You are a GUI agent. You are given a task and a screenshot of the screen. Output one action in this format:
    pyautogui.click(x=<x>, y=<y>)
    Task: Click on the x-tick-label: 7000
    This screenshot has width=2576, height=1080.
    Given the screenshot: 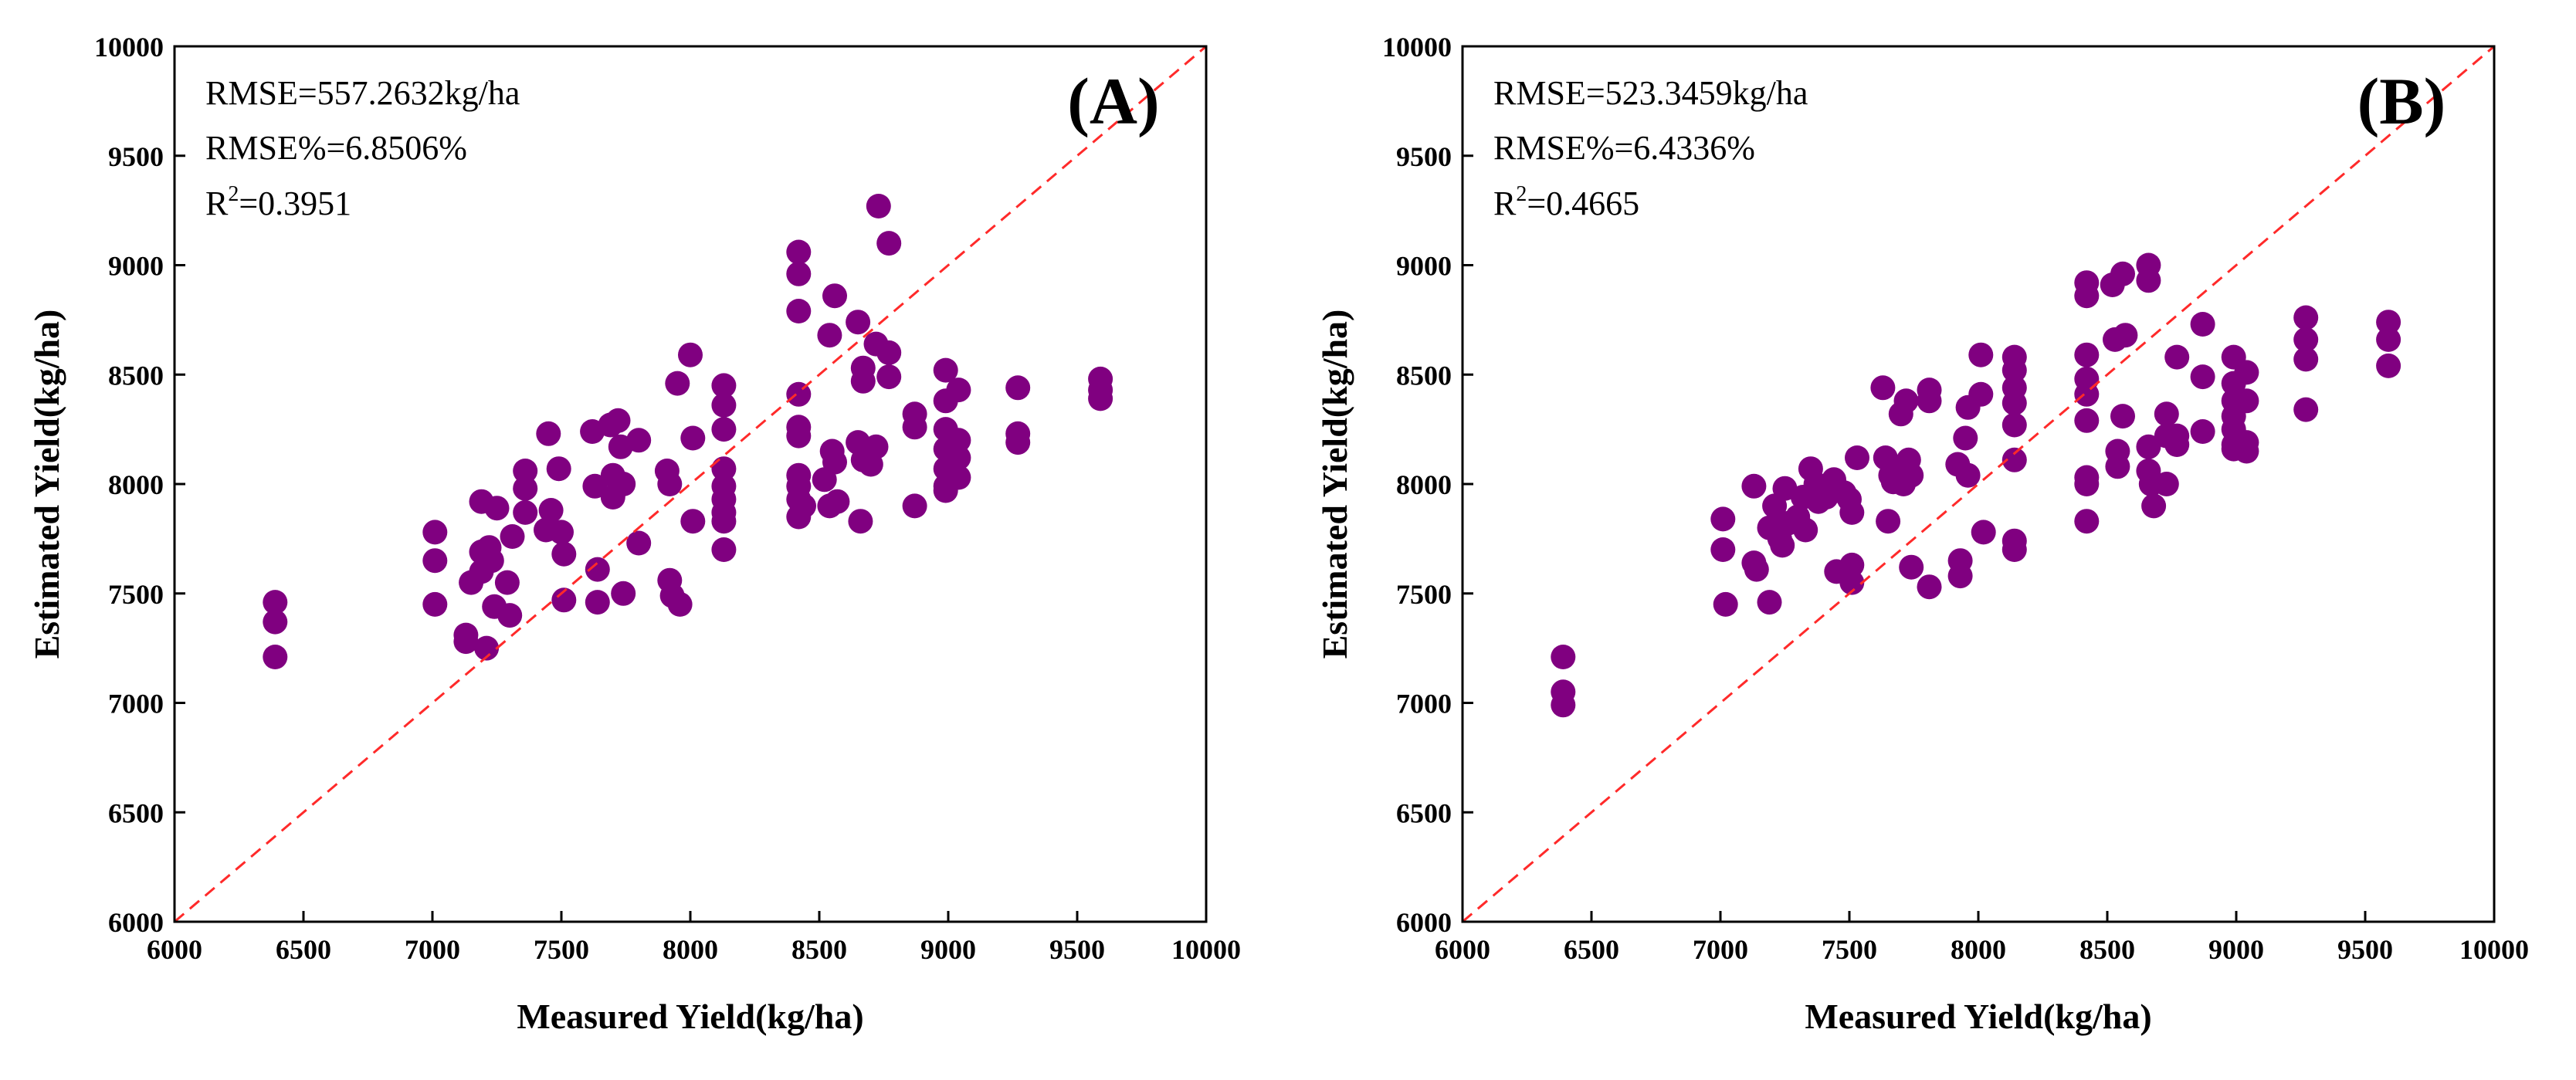 What is the action you would take?
    pyautogui.click(x=432, y=949)
    